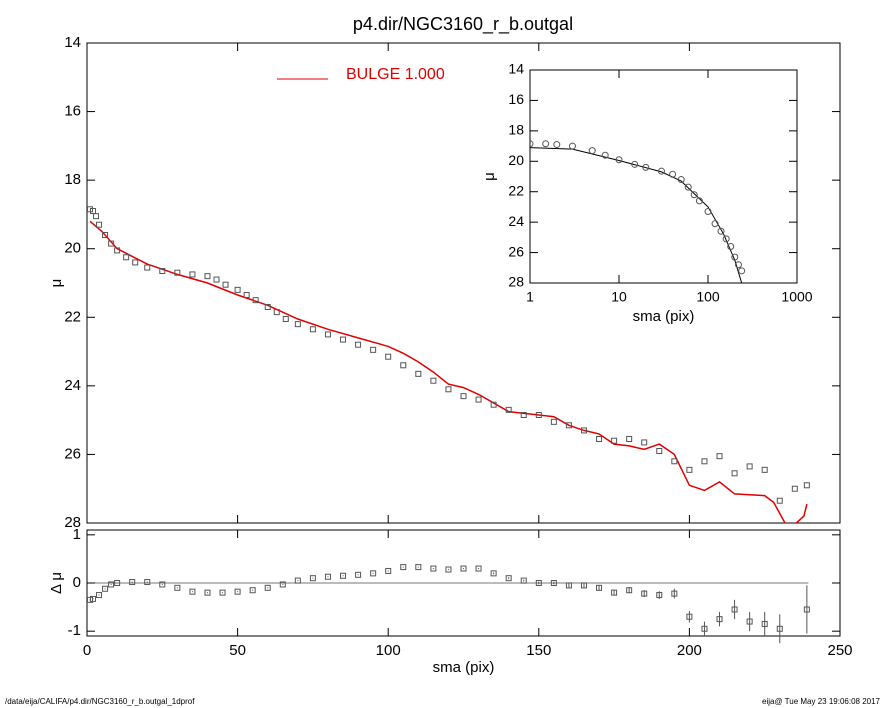  What do you see at coordinates (708, 297) in the screenshot?
I see `x-tick-label: 100` at bounding box center [708, 297].